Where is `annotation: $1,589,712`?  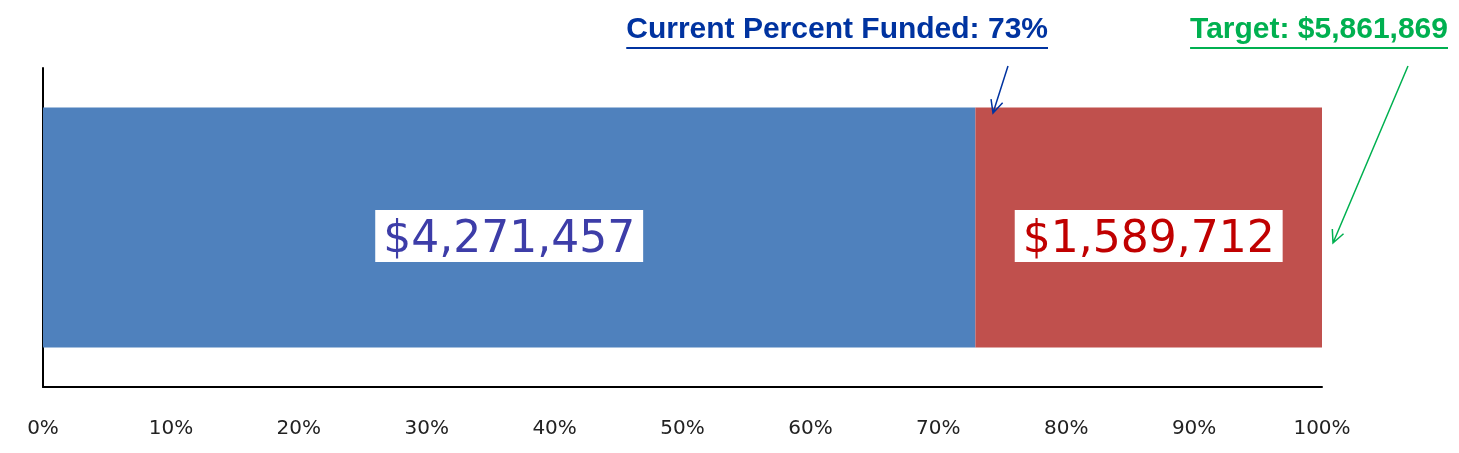
annotation: $1,589,712 is located at coordinates (1148, 236).